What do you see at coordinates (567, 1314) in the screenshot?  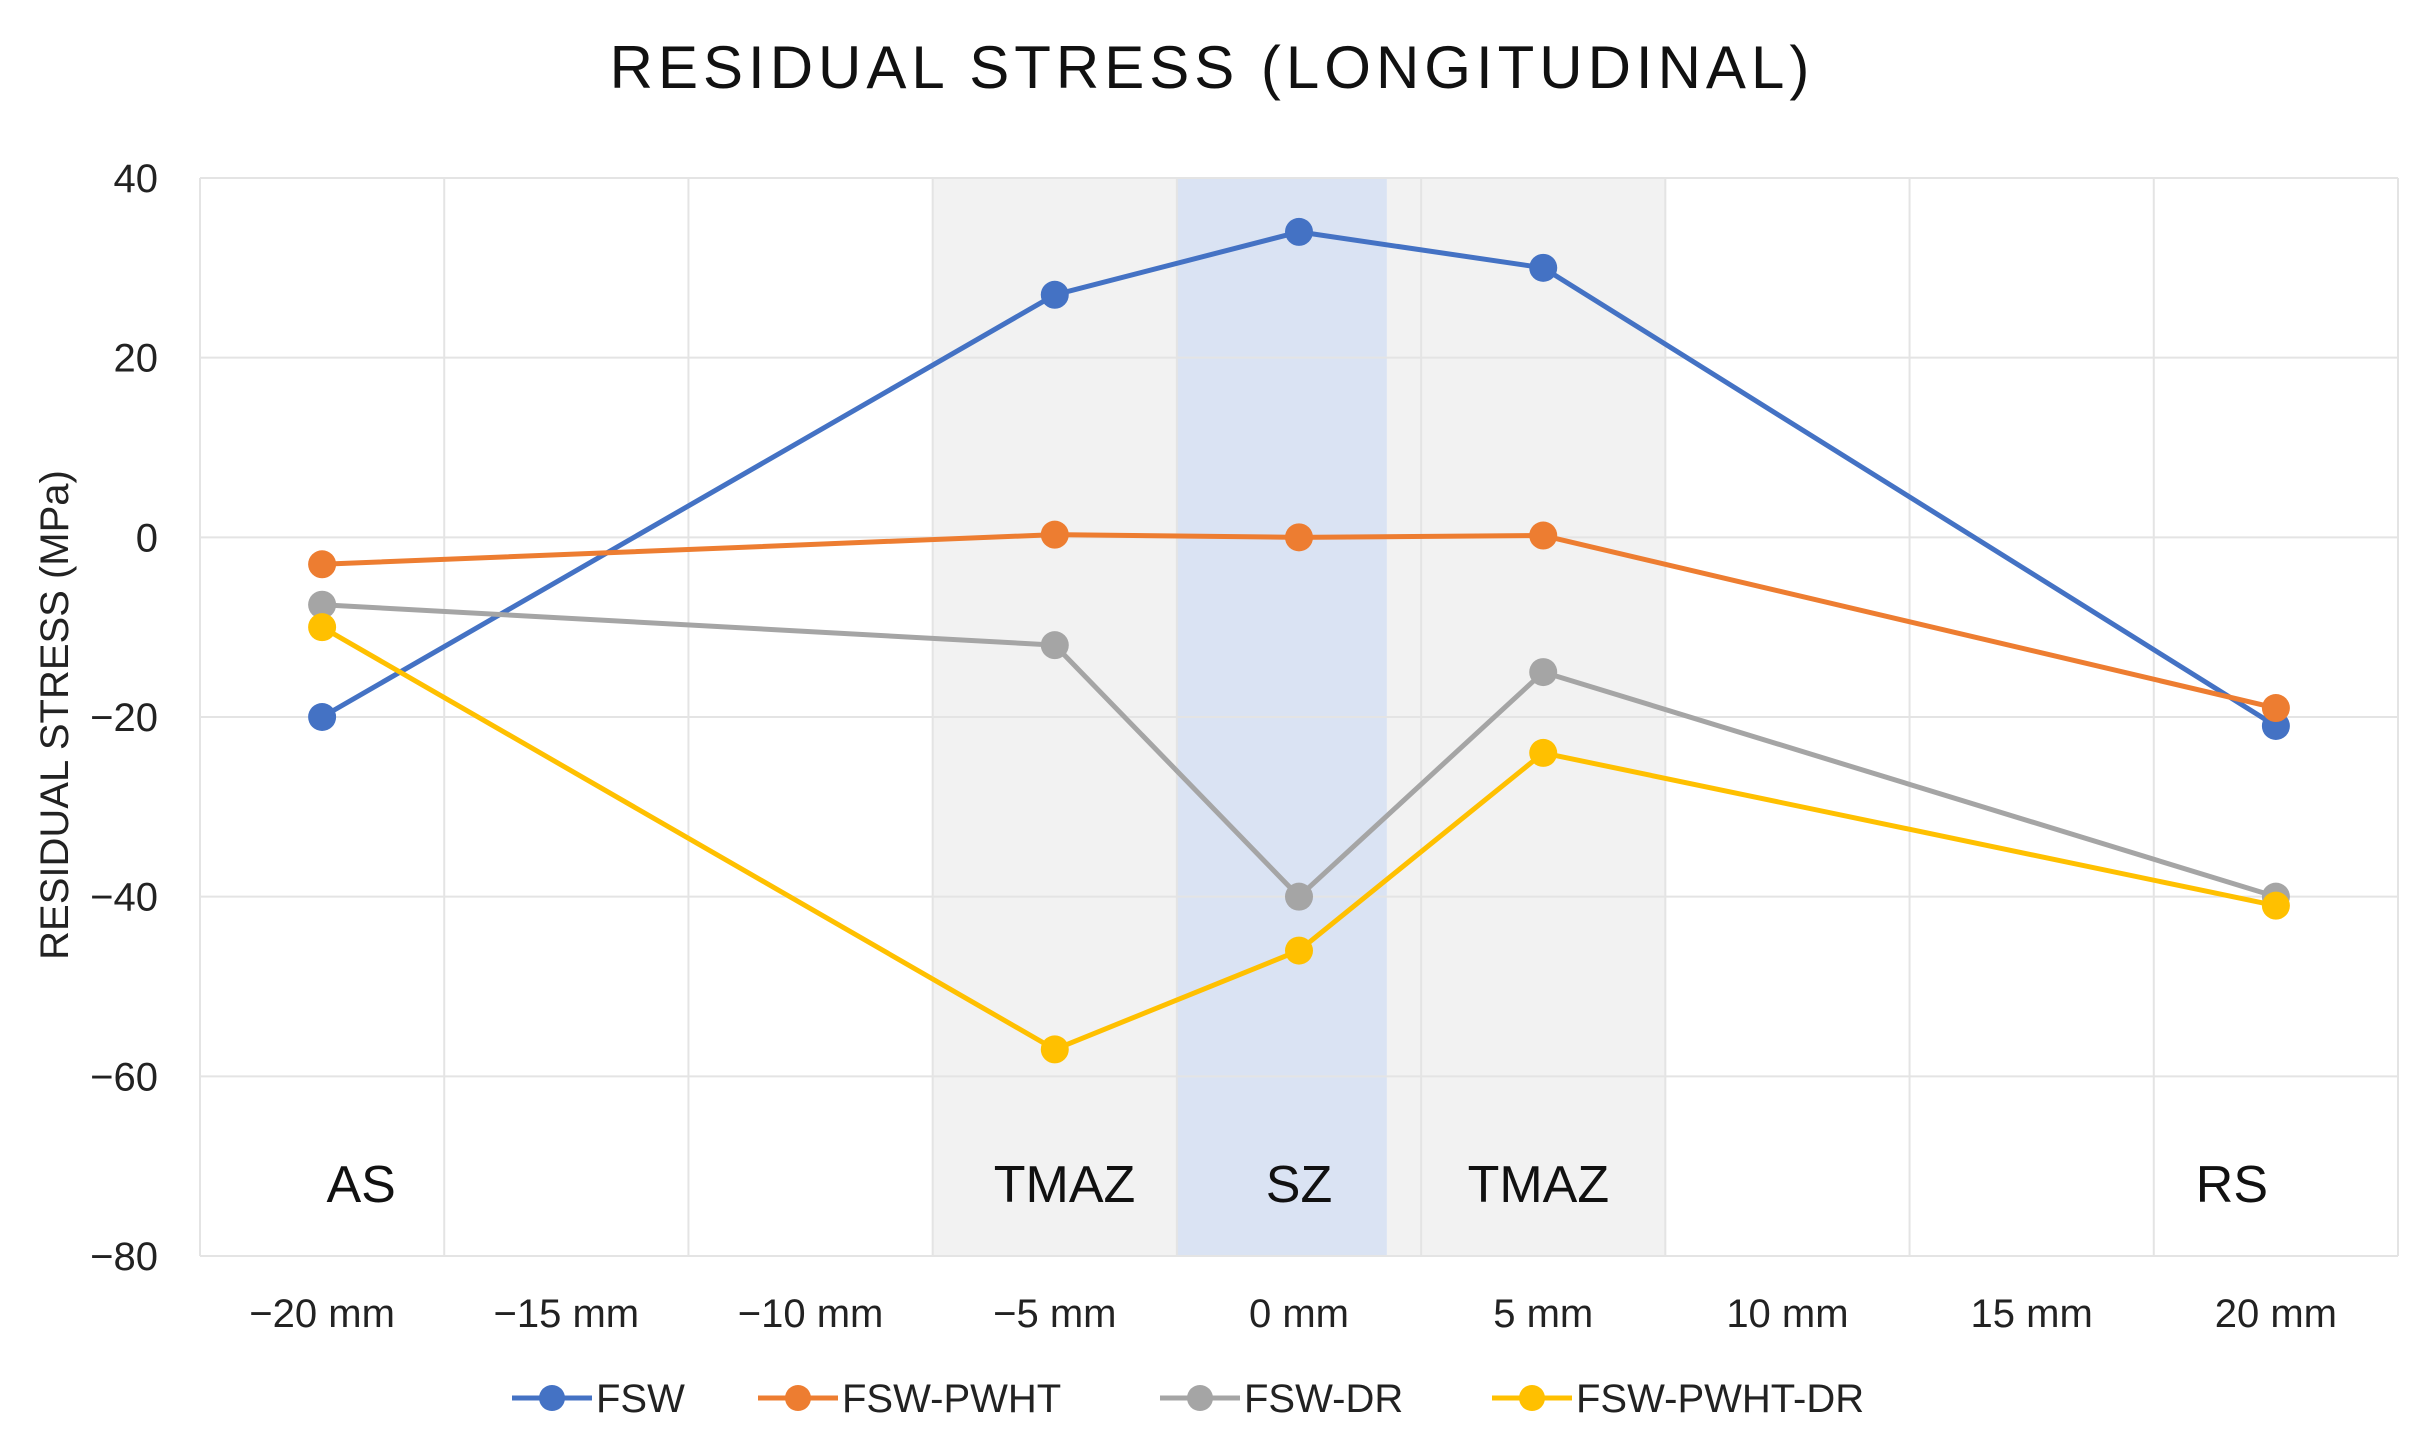 I see `x-tick-label: −15 mm` at bounding box center [567, 1314].